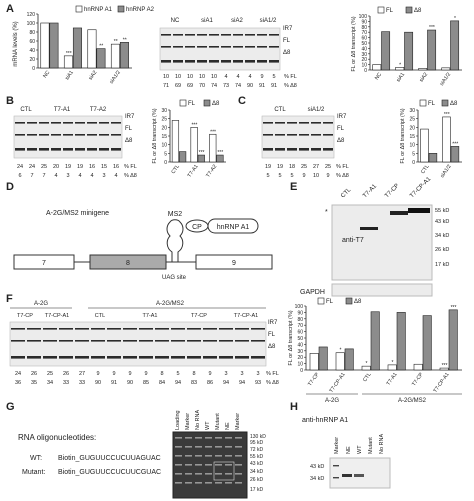 Image resolution: width=474 pixels, height=501 pixels. I want to click on bar-F-ratio-Δ8-CTL, so click(375, 341).